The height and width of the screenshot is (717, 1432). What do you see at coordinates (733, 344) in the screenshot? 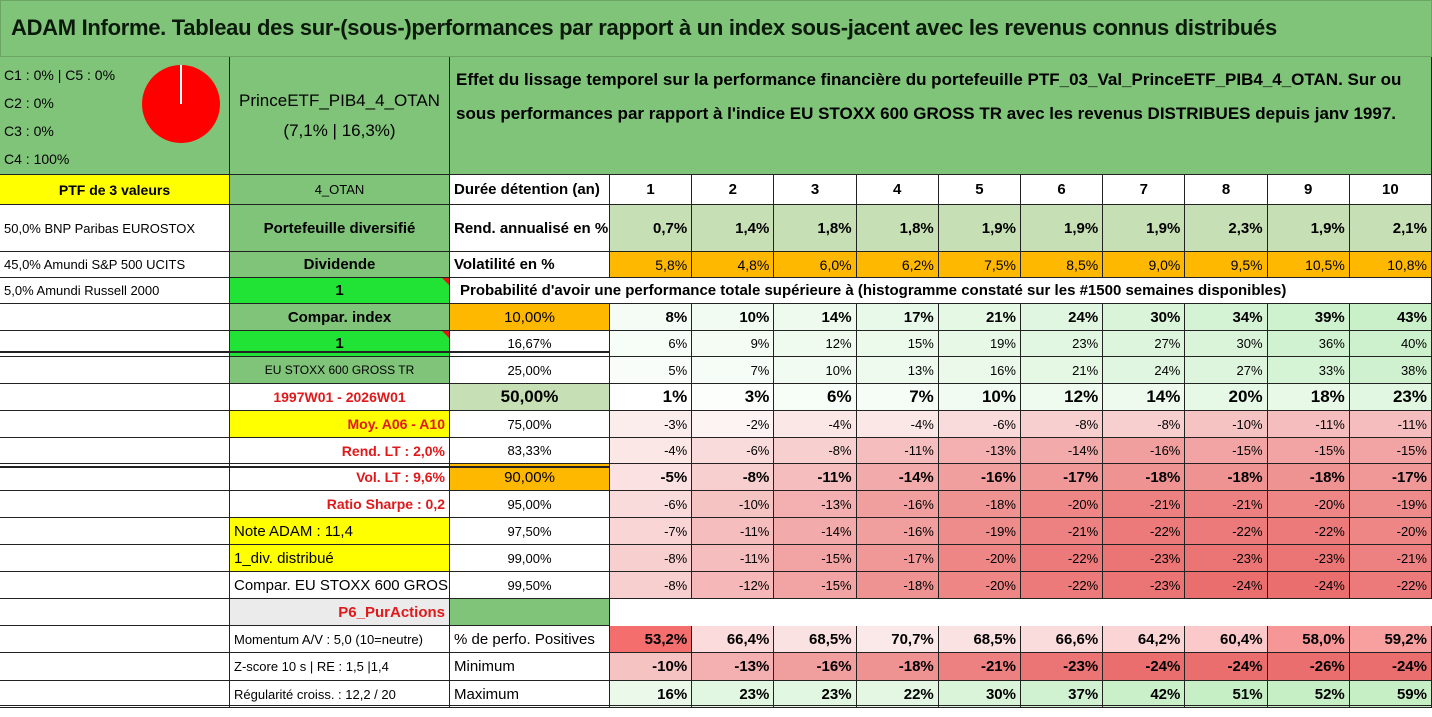
I see `probability-value: 9%` at bounding box center [733, 344].